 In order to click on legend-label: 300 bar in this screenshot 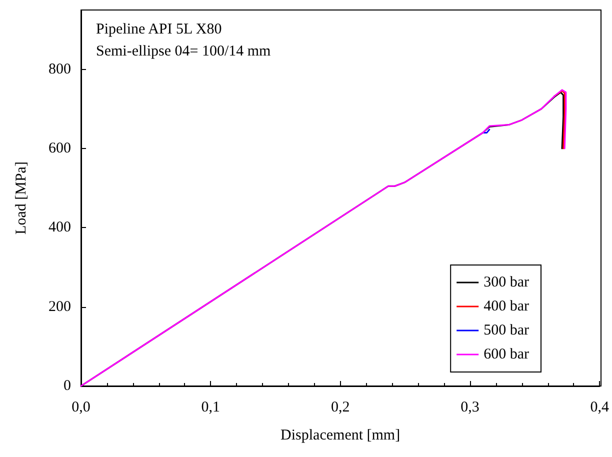, I will do `click(507, 282)`.